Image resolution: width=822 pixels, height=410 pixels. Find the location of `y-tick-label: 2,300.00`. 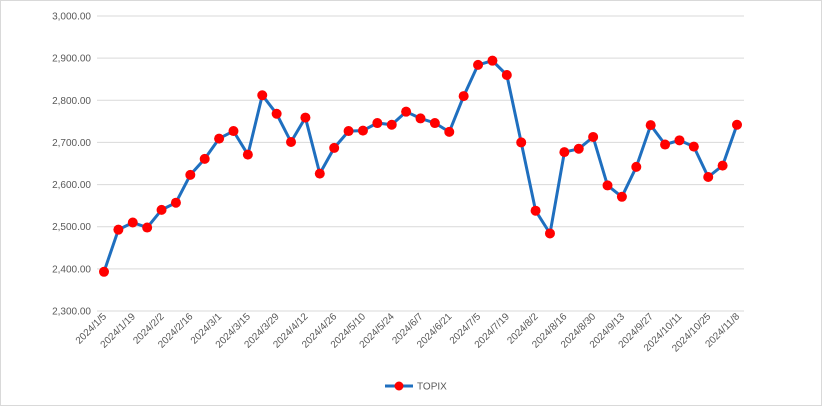

y-tick-label: 2,300.00 is located at coordinates (71, 312).